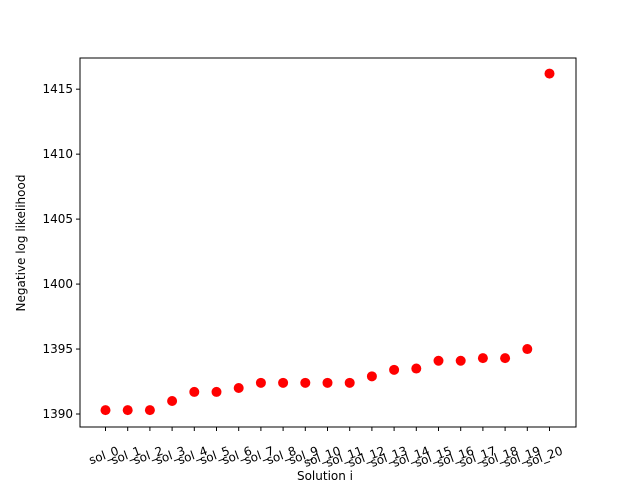 This screenshot has height=480, width=640. What do you see at coordinates (21, 243) in the screenshot?
I see `y-axis-label: Negative log likelihood` at bounding box center [21, 243].